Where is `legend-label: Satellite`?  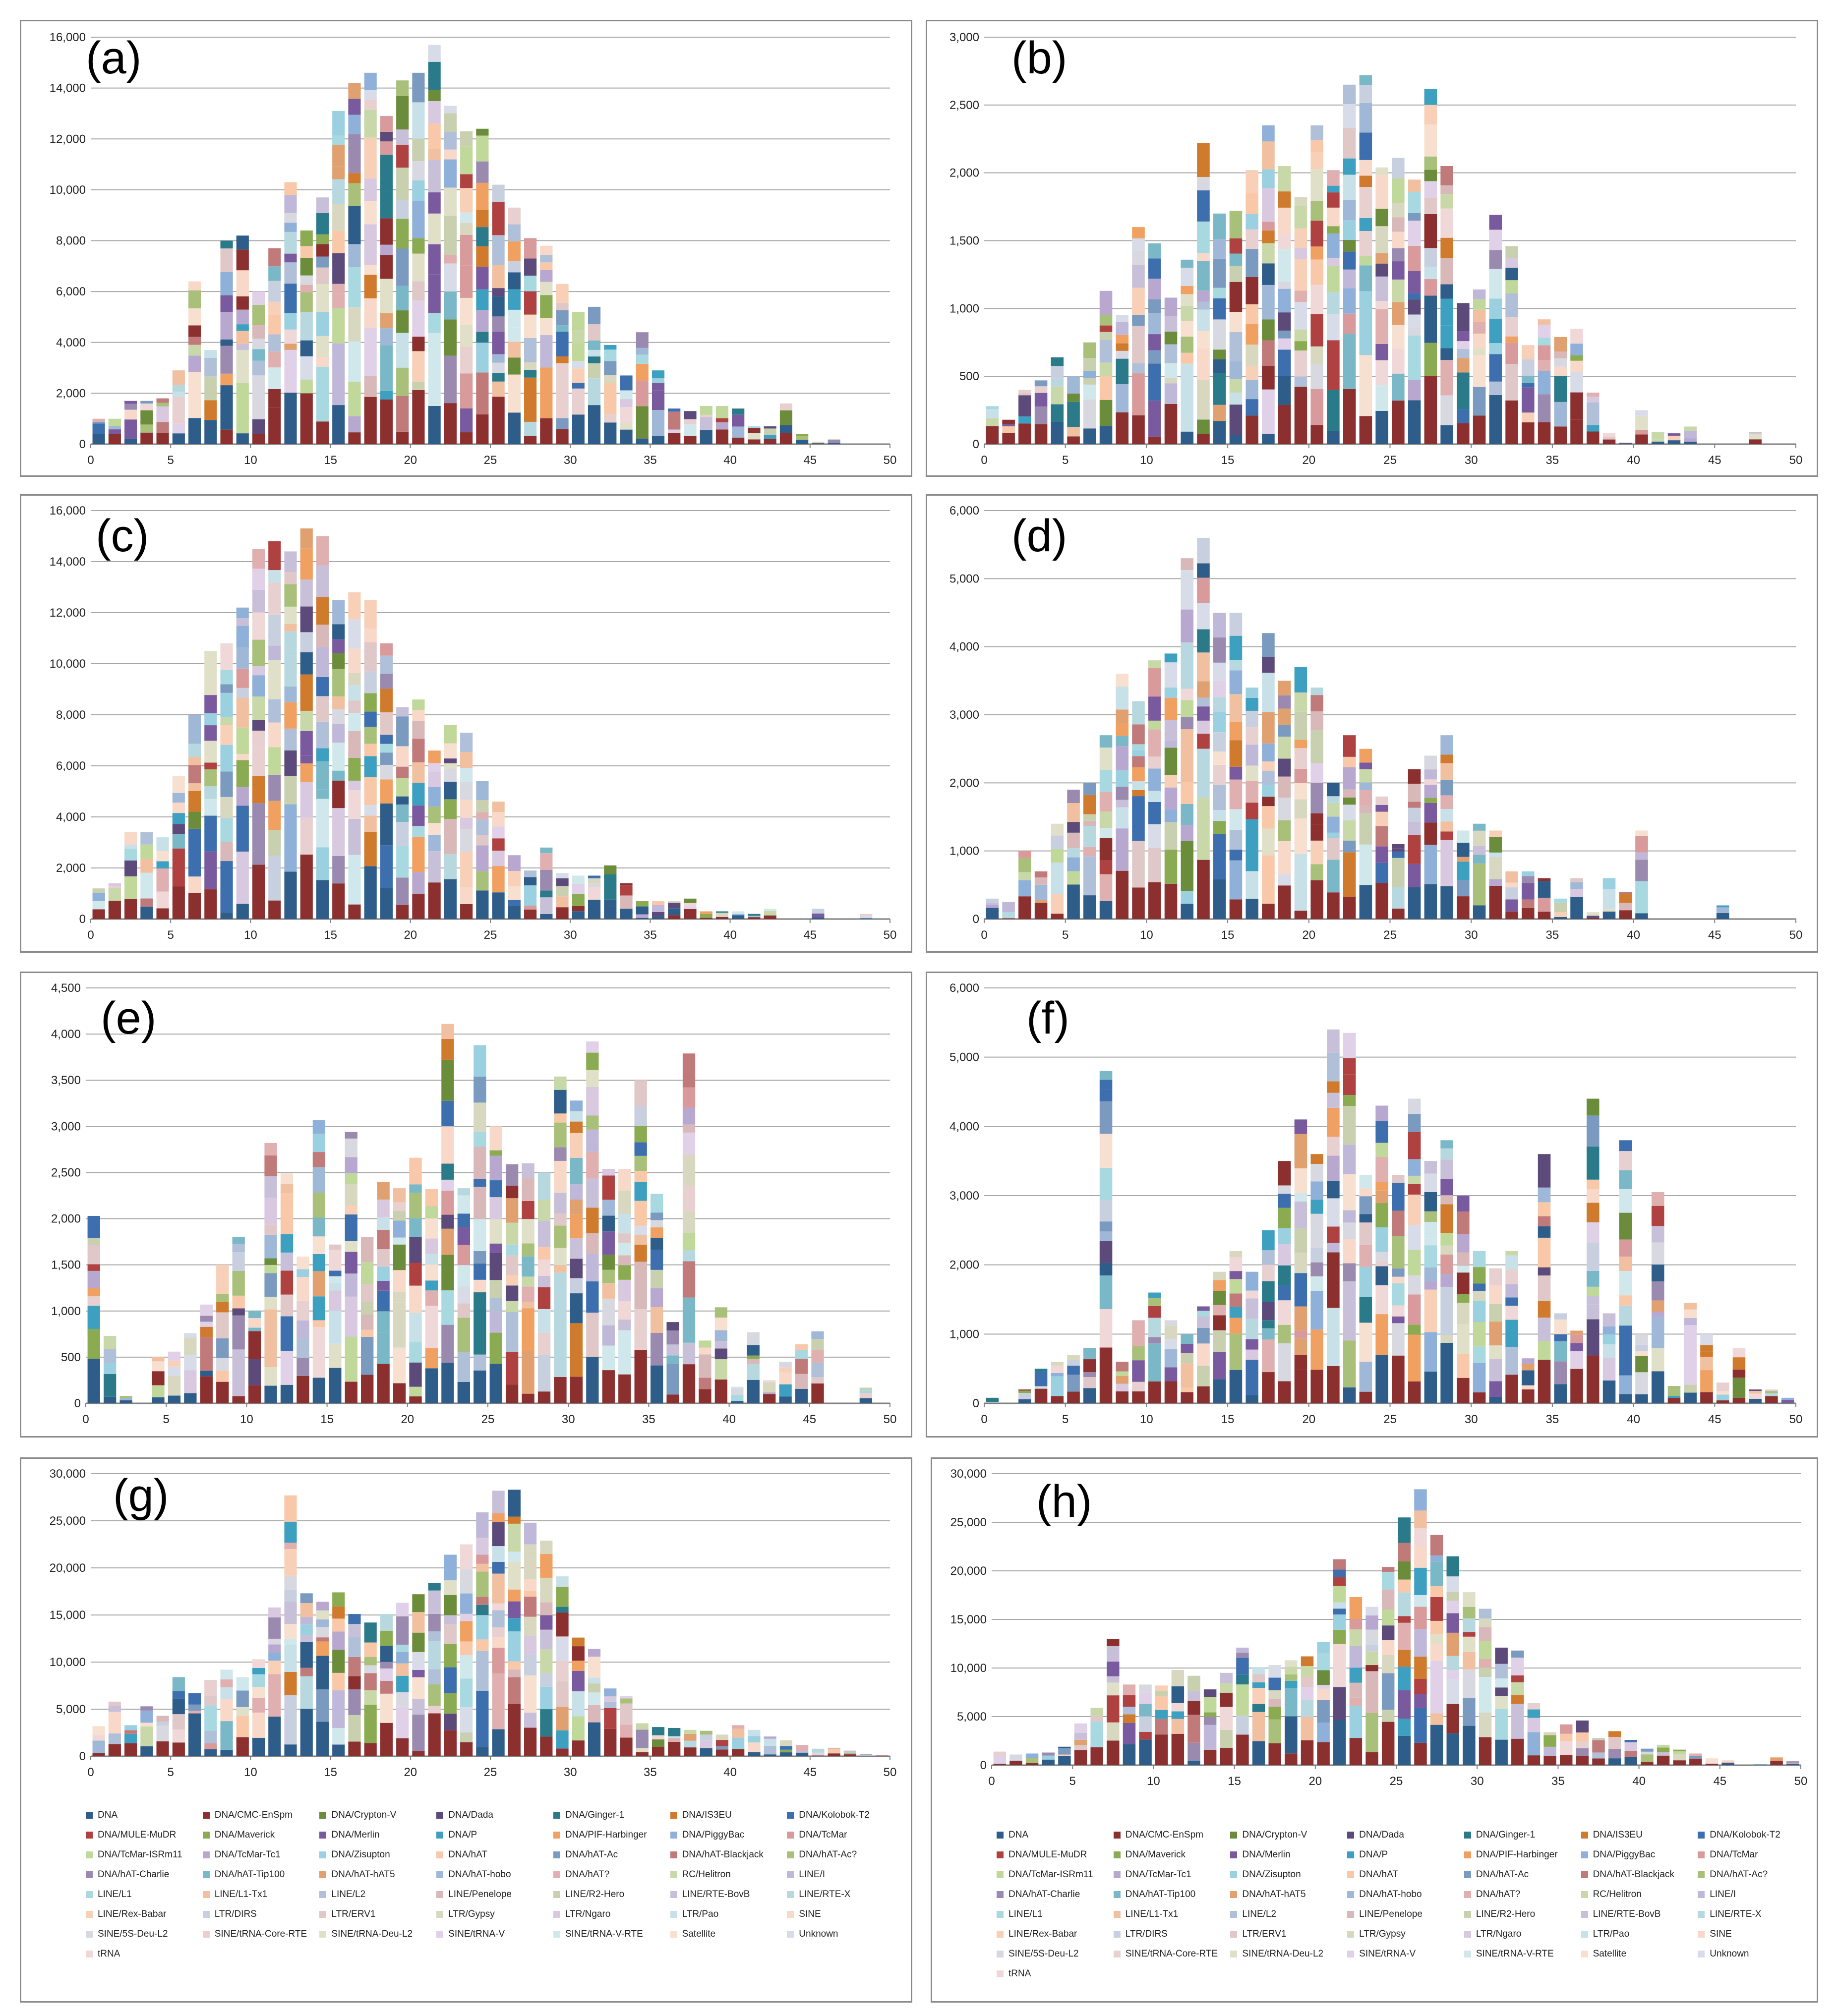 legend-label: Satellite is located at coordinates (699, 1934).